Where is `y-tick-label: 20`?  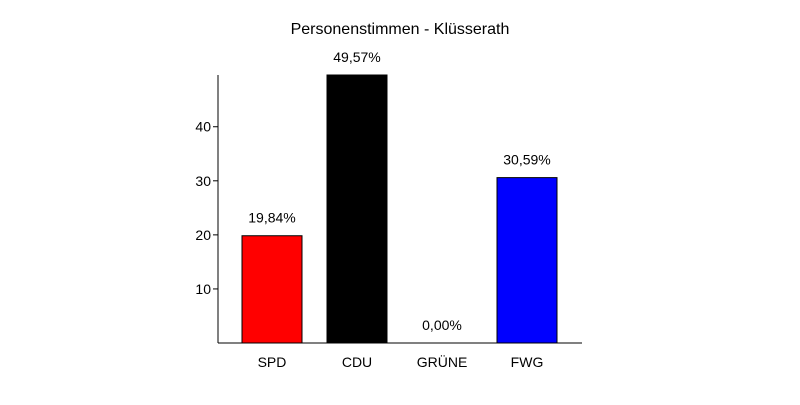
y-tick-label: 20 is located at coordinates (203, 235).